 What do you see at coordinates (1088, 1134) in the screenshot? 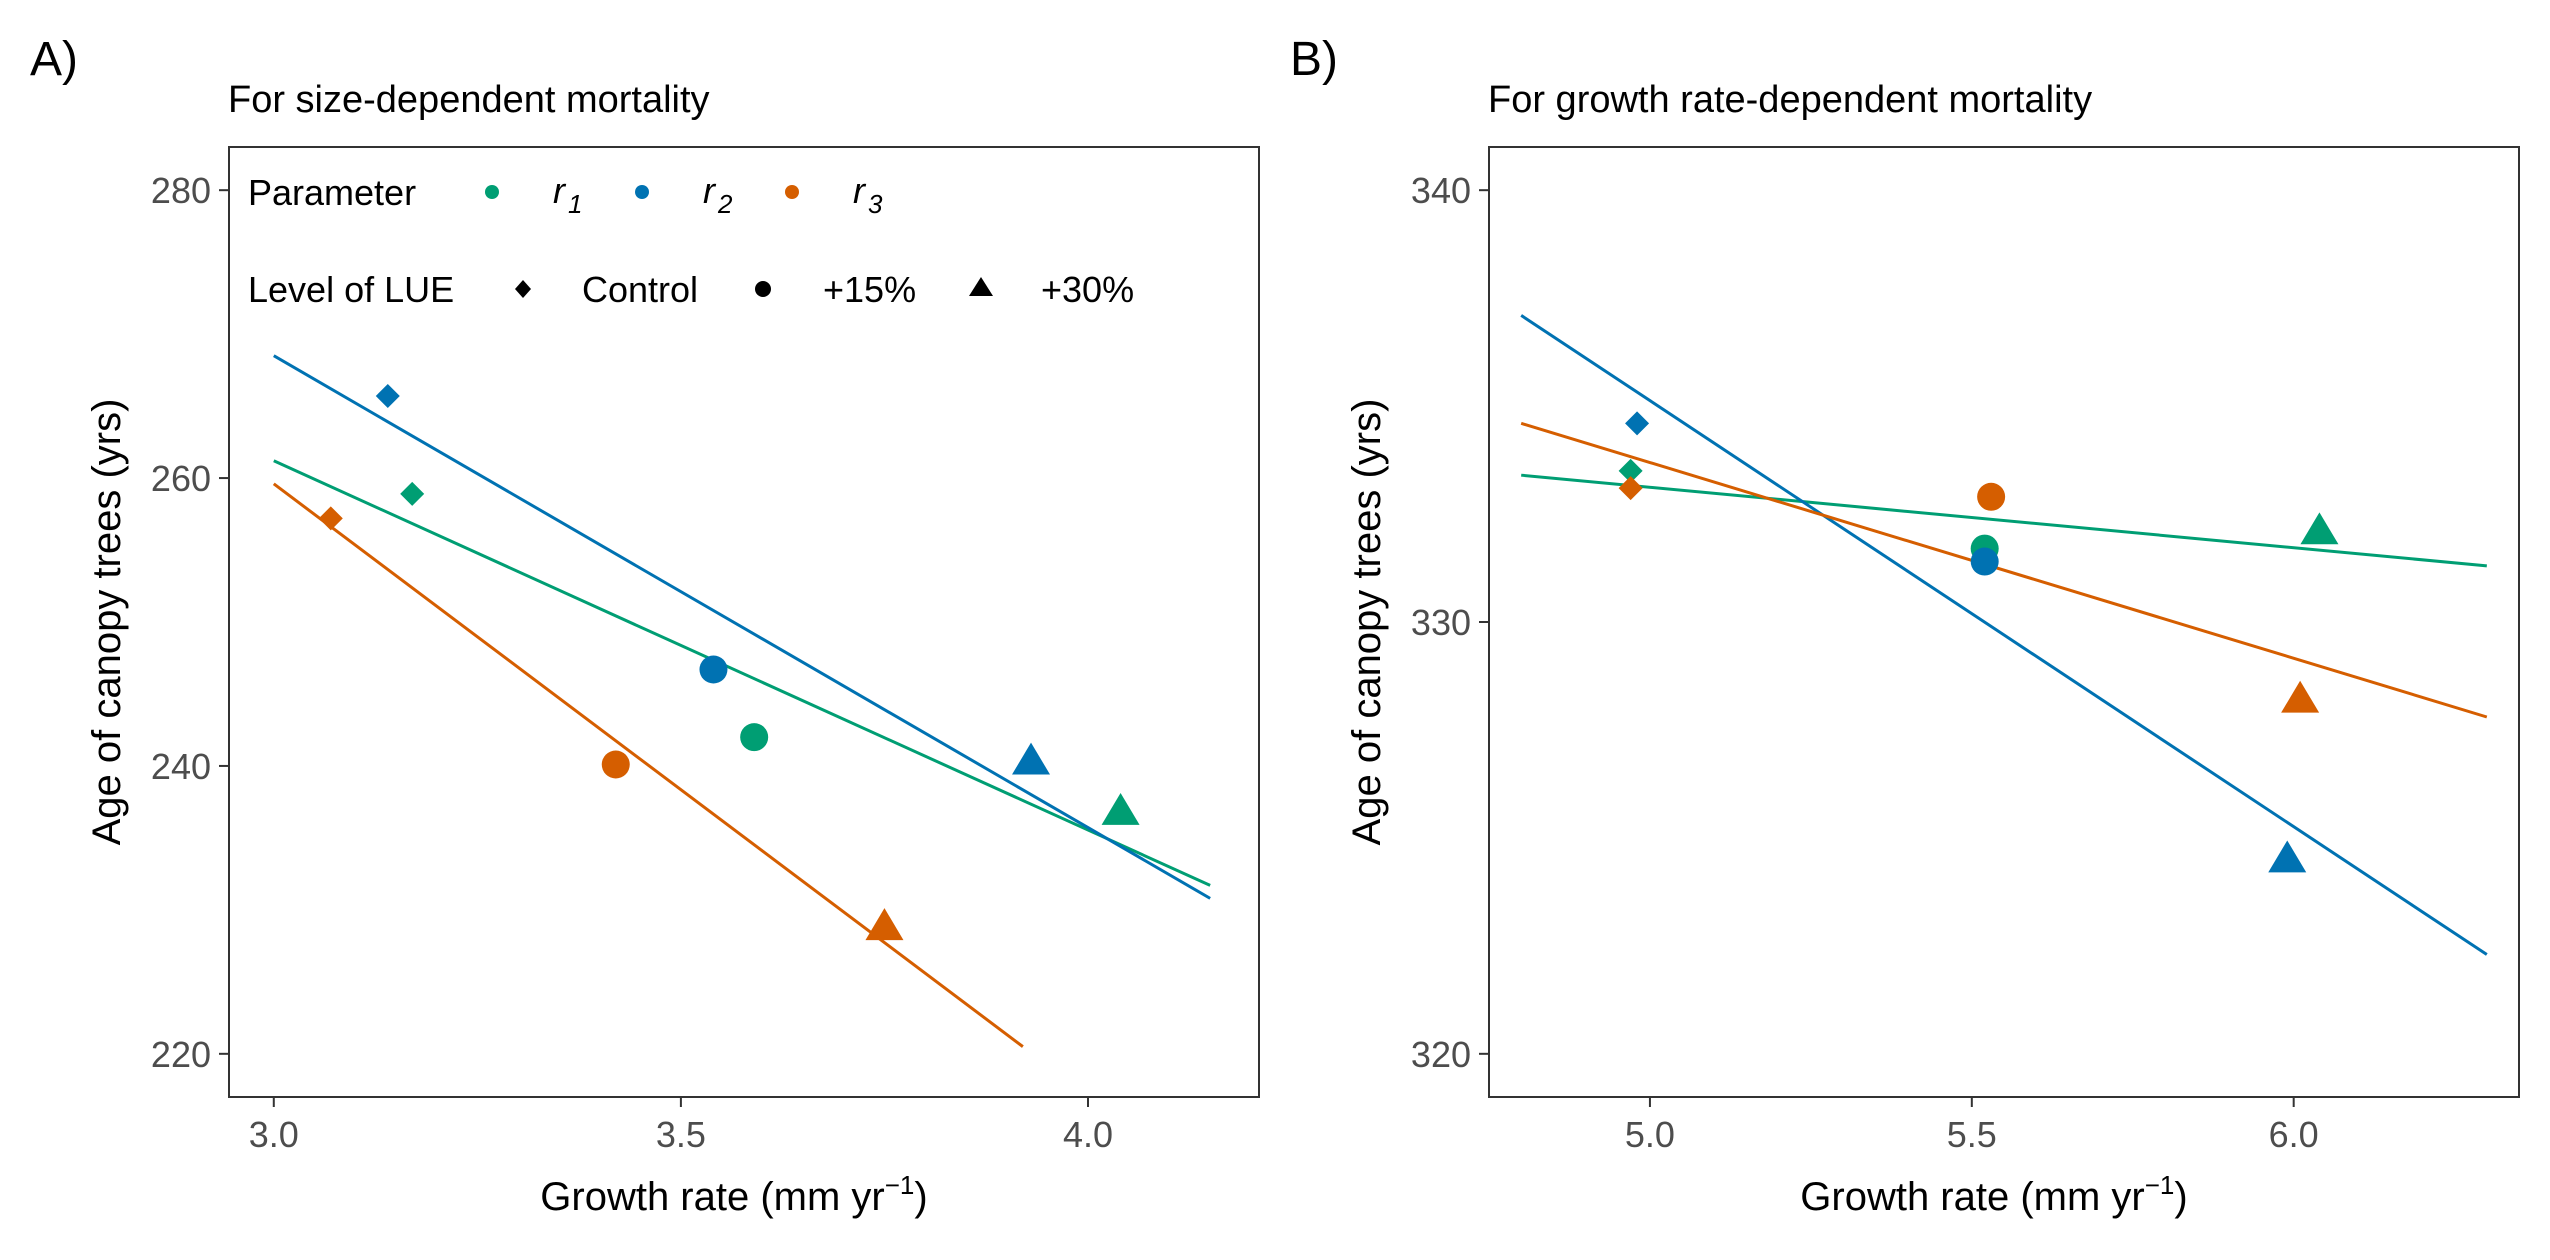
I see `panel-a-x-tick-label: 4.0` at bounding box center [1088, 1134].